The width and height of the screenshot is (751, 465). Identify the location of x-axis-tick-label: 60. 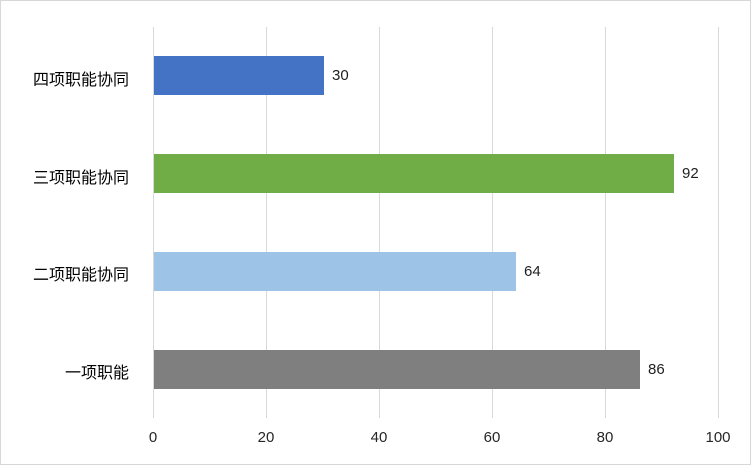
(492, 437).